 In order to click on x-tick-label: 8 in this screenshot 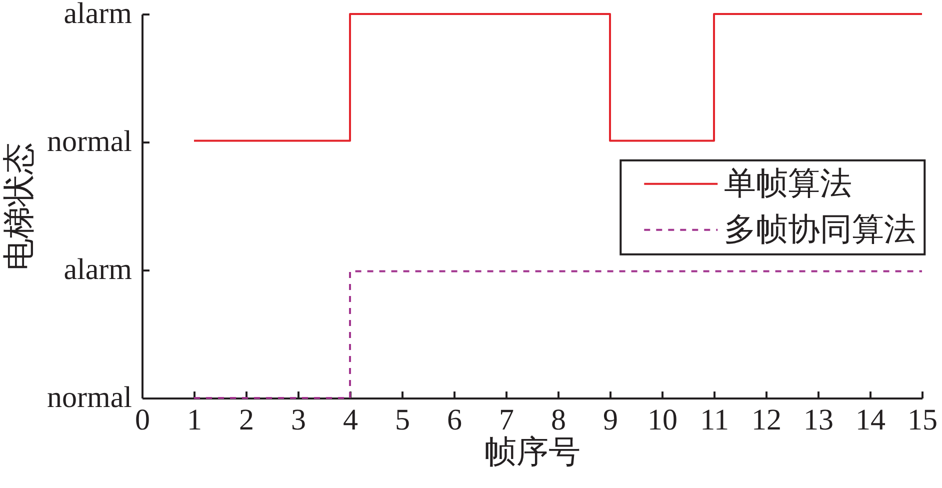, I will do `click(558, 420)`.